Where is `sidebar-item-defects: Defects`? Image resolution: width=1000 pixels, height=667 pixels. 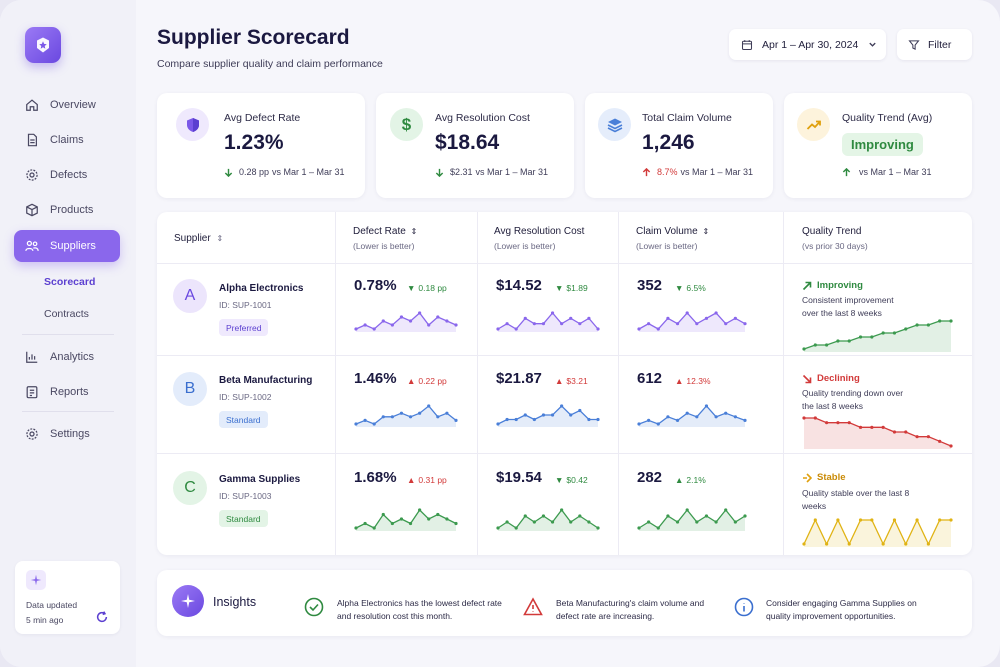
sidebar-item-defects: Defects is located at coordinates (67, 175).